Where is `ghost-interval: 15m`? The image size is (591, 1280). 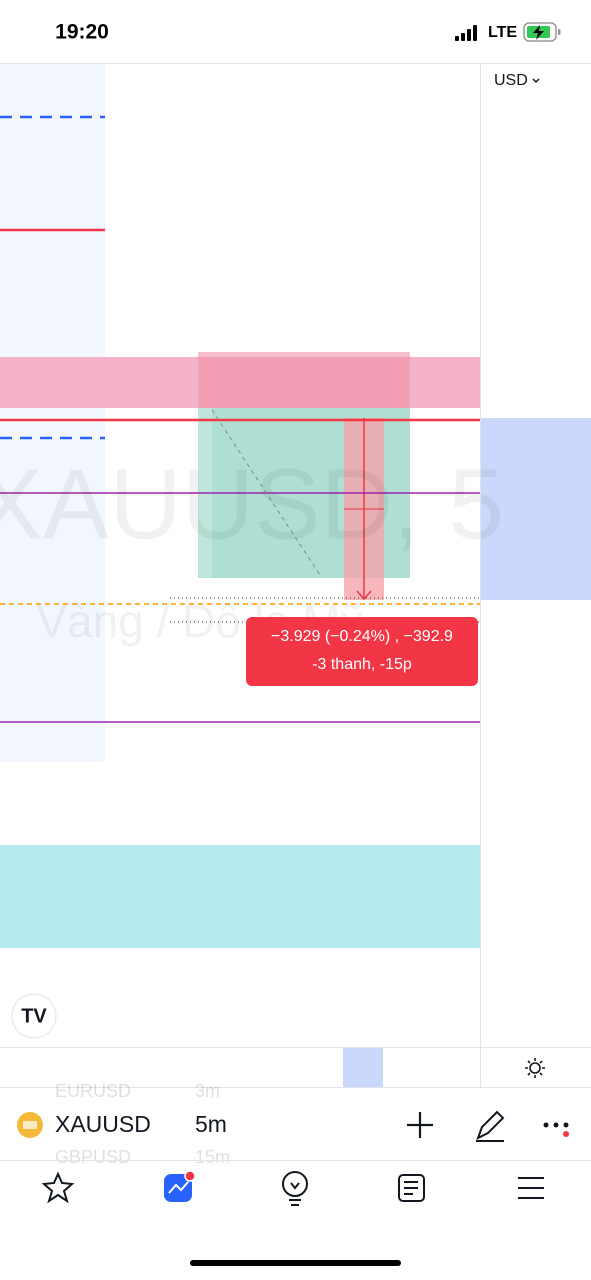 ghost-interval: 15m is located at coordinates (212, 1157).